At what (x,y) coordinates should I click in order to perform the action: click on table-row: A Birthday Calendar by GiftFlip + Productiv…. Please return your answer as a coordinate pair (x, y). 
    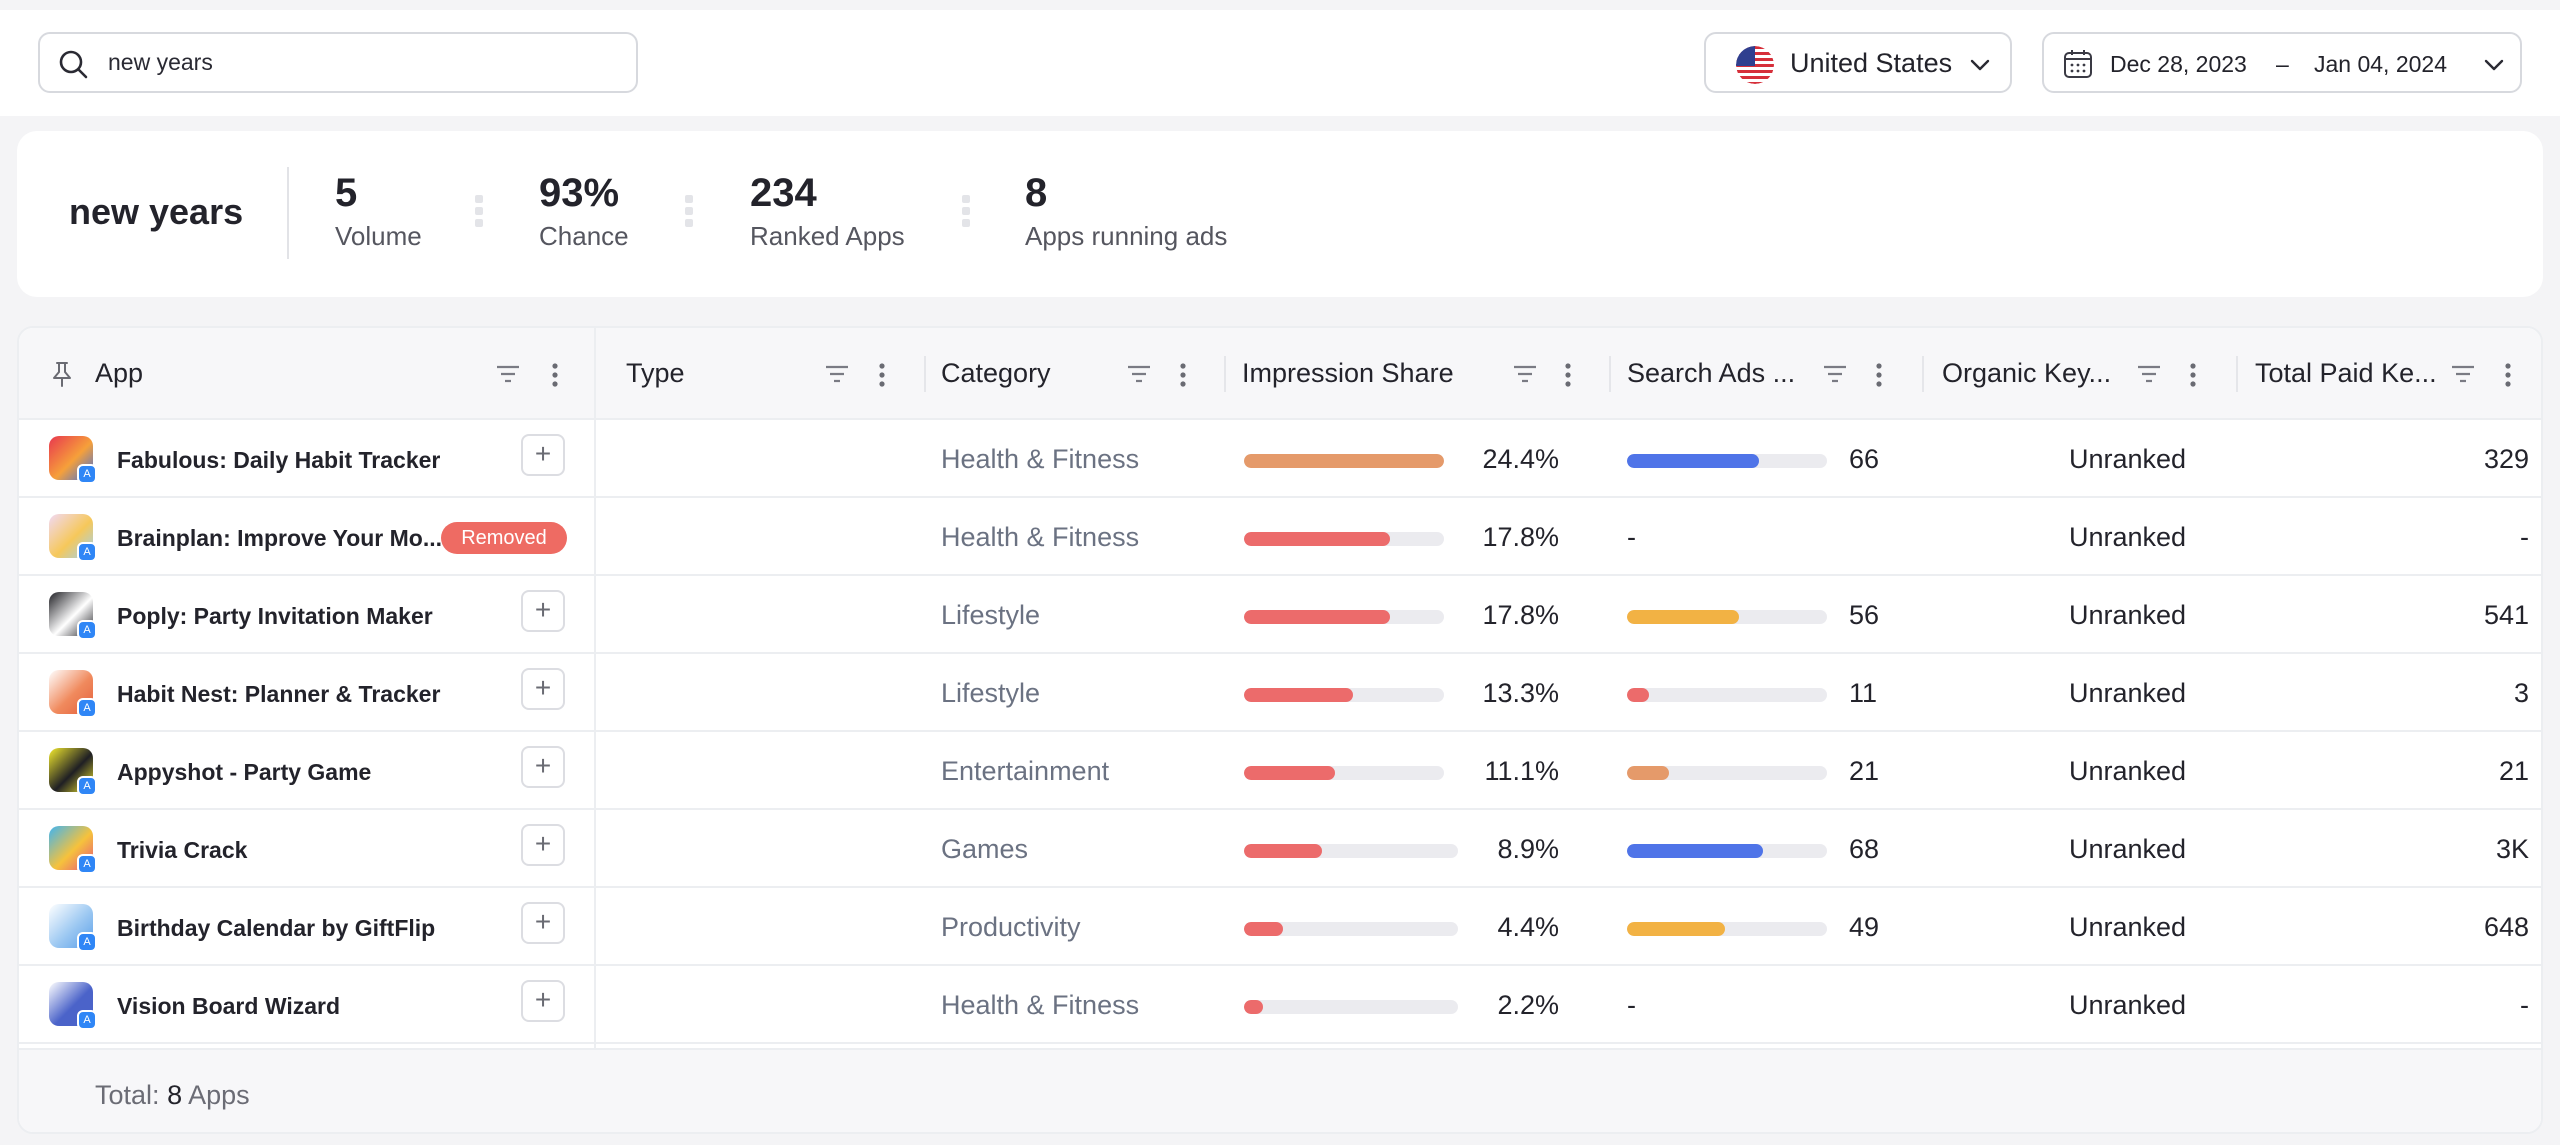
    Looking at the image, I should click on (1280, 927).